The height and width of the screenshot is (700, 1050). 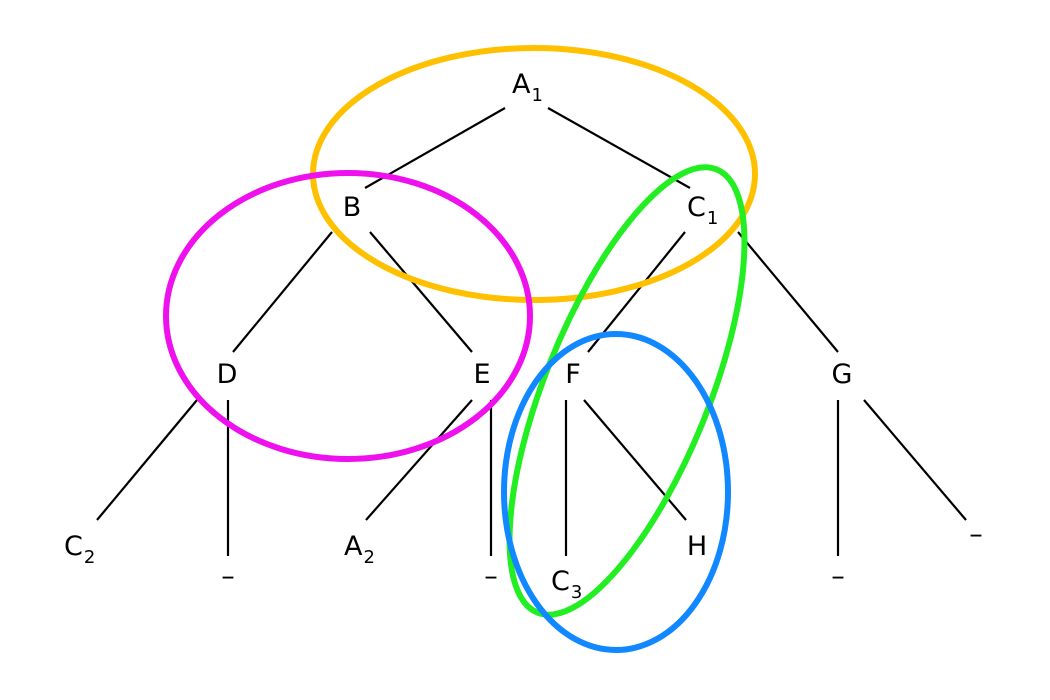 I want to click on node-g: G, so click(x=842, y=374).